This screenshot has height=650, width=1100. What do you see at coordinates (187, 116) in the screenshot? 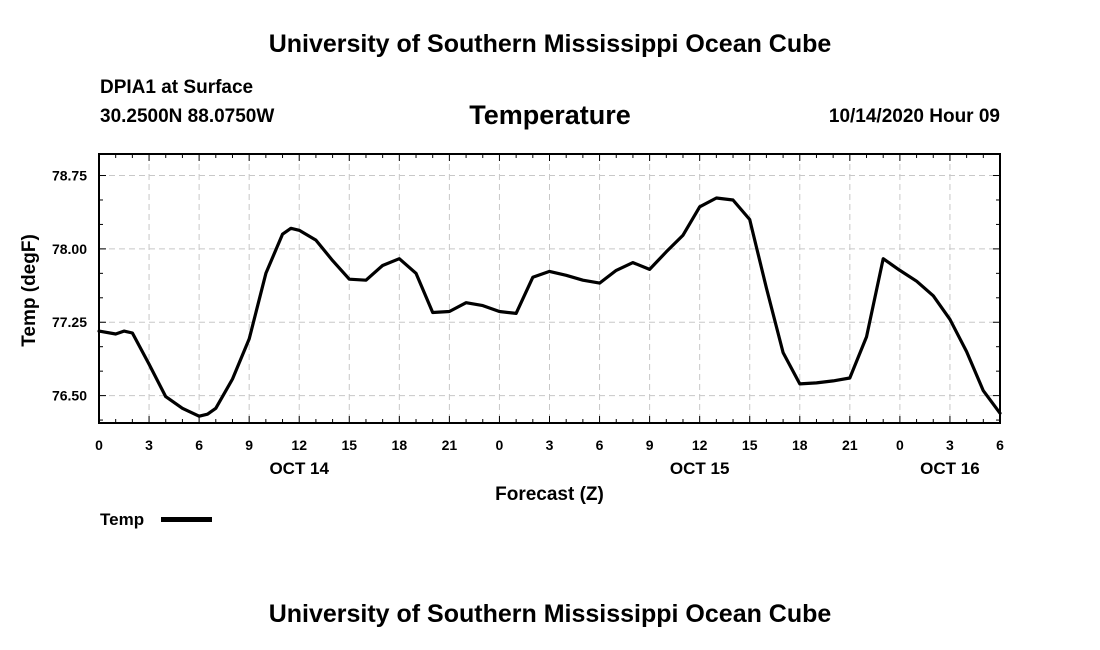
I see `coordinates-label: 30.2500N 88.0750W` at bounding box center [187, 116].